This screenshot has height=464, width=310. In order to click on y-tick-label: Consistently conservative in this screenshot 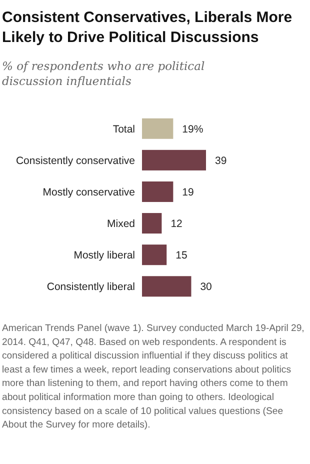, I will do `click(76, 160)`.